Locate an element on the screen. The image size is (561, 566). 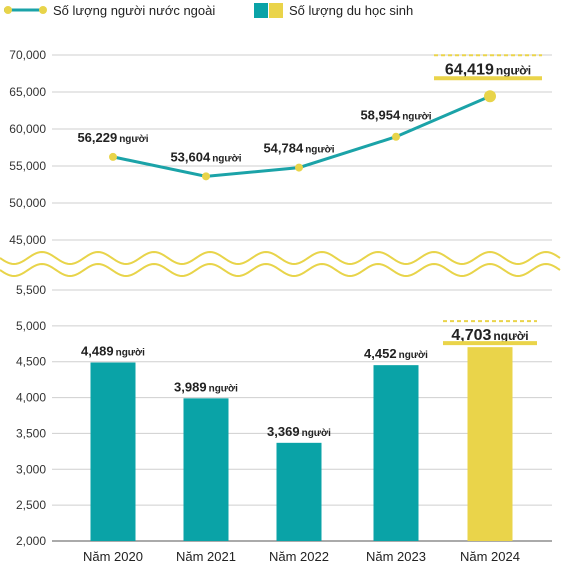
line-series is located at coordinates (302, 135).